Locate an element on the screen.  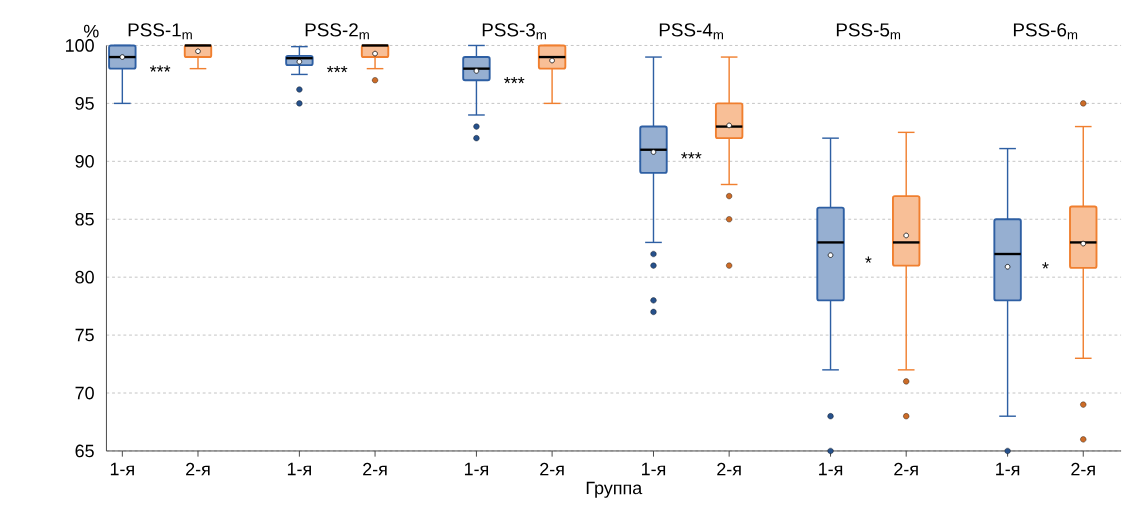
y-tick-label: 75 is located at coordinates (84, 335).